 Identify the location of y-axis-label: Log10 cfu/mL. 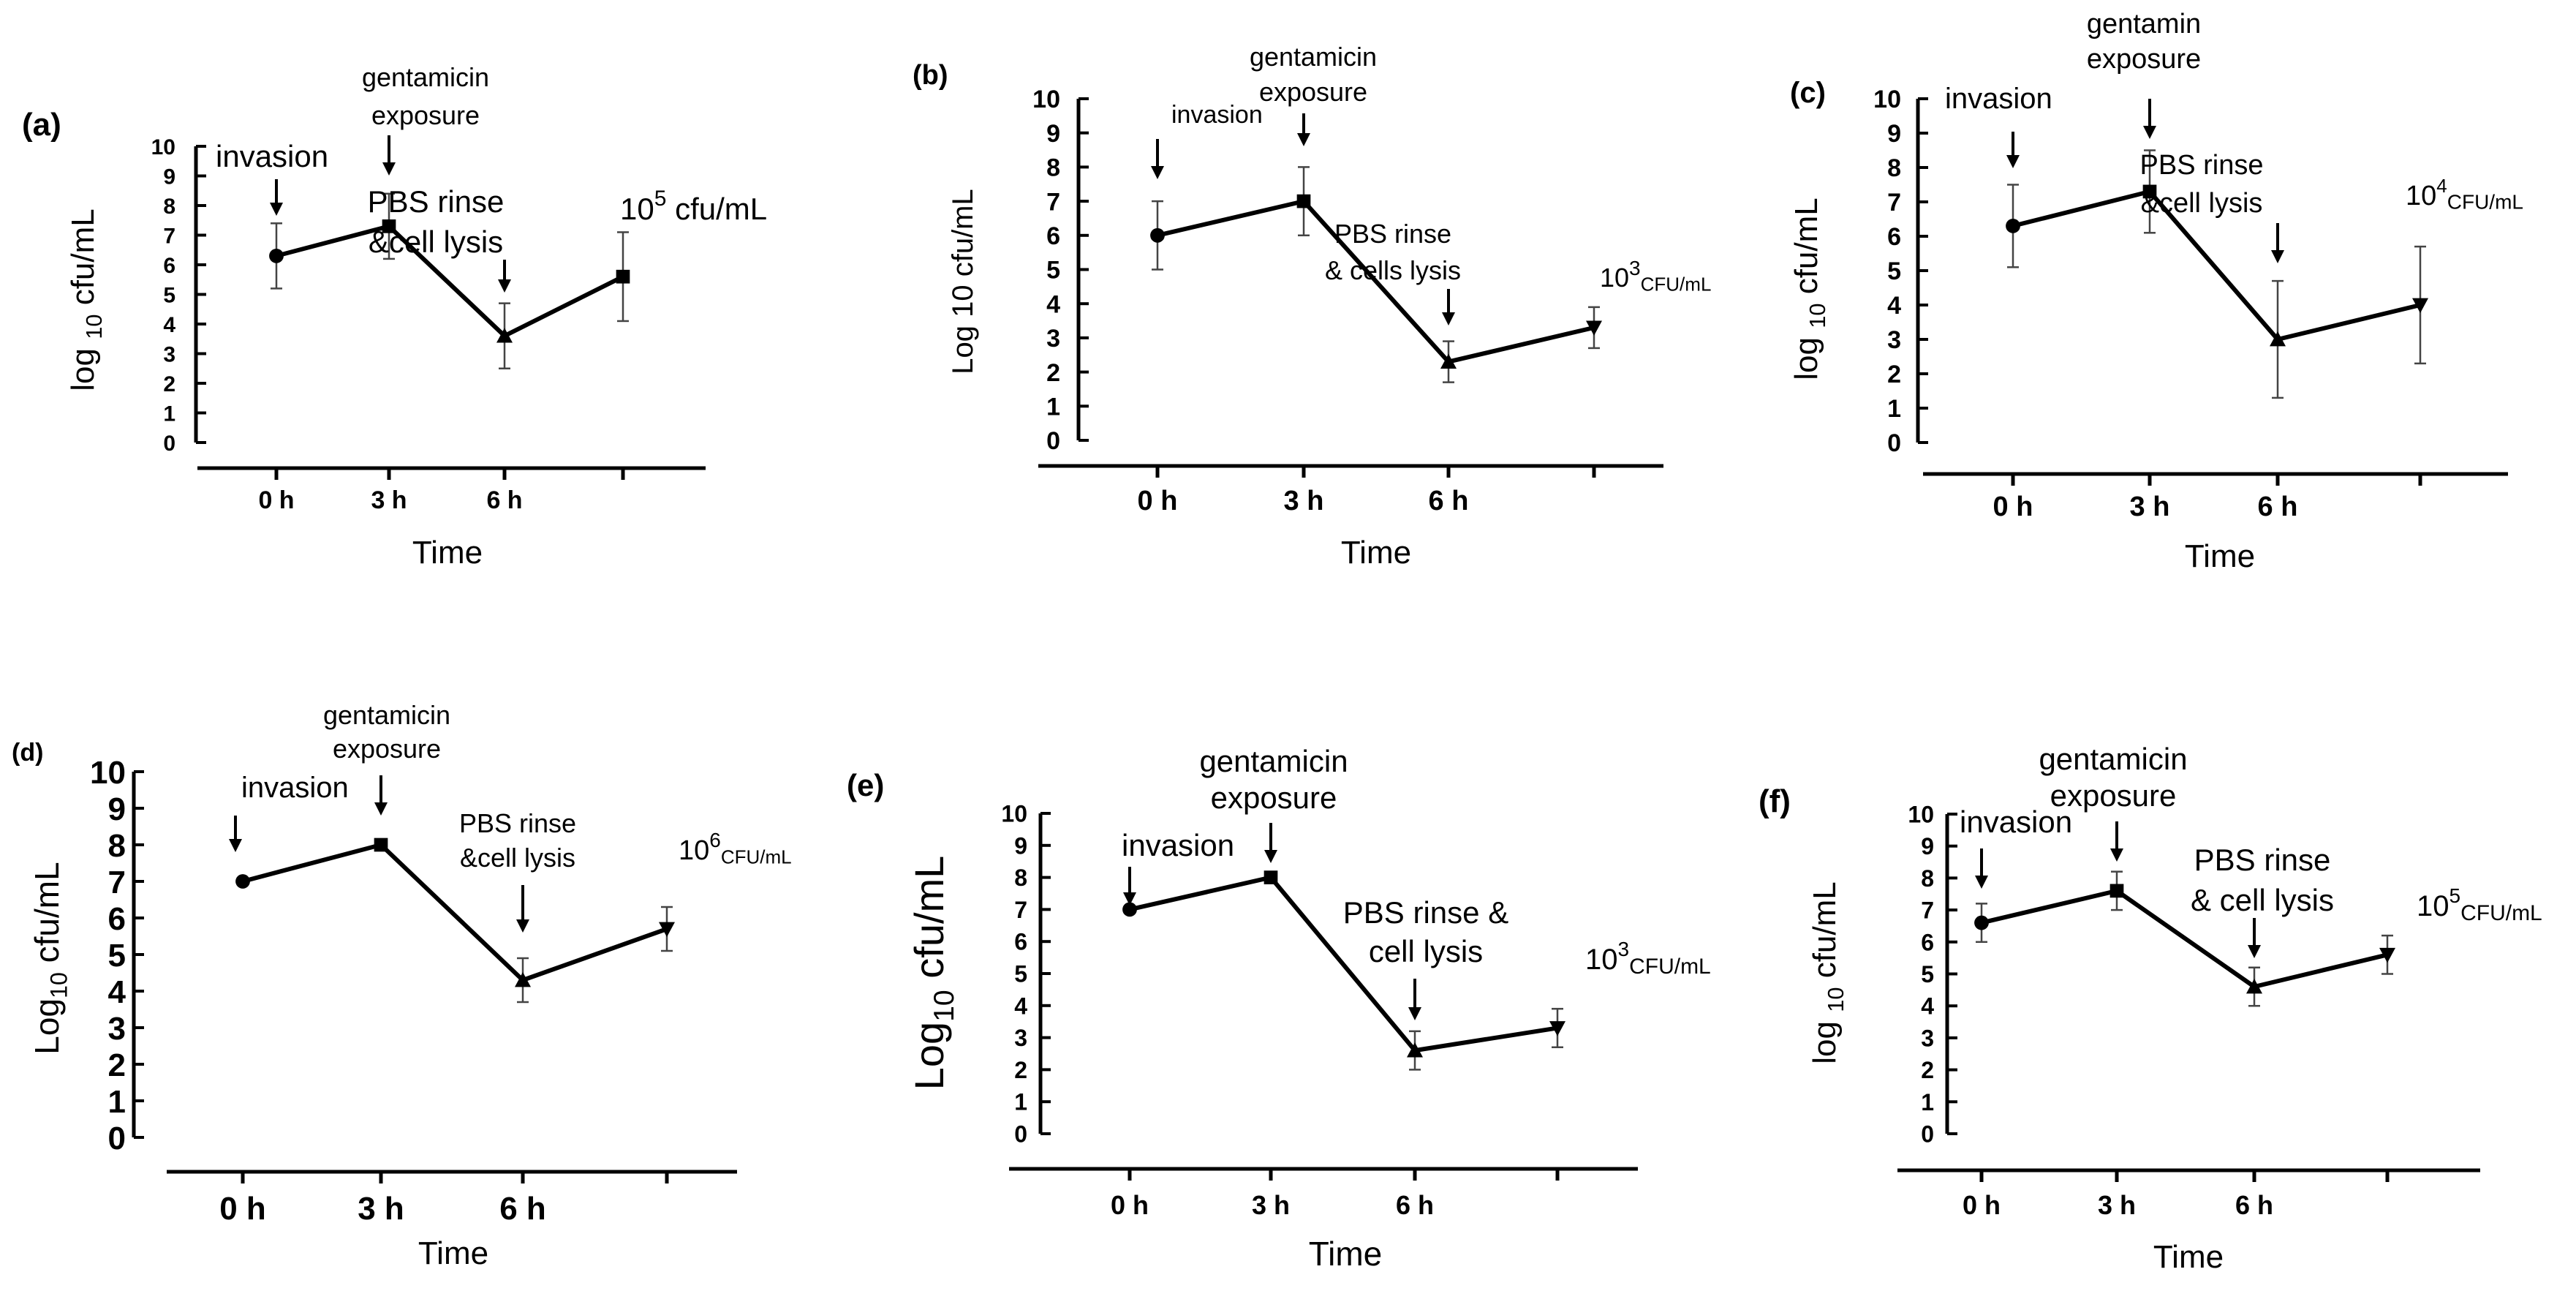
(933, 973).